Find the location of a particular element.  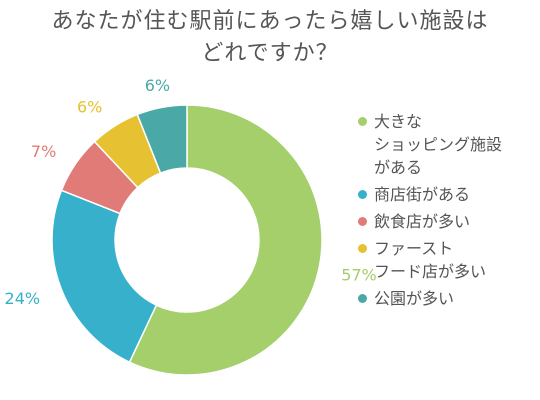

legend-item-5: 公園が多い is located at coordinates (448, 298).